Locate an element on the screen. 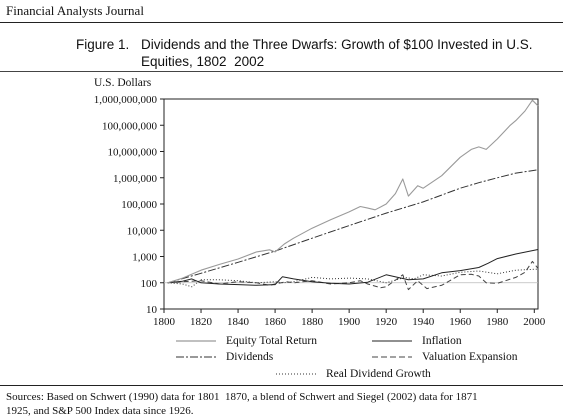 The width and height of the screenshot is (563, 419). legend-item-inflation: Inflation is located at coordinates (417, 341).